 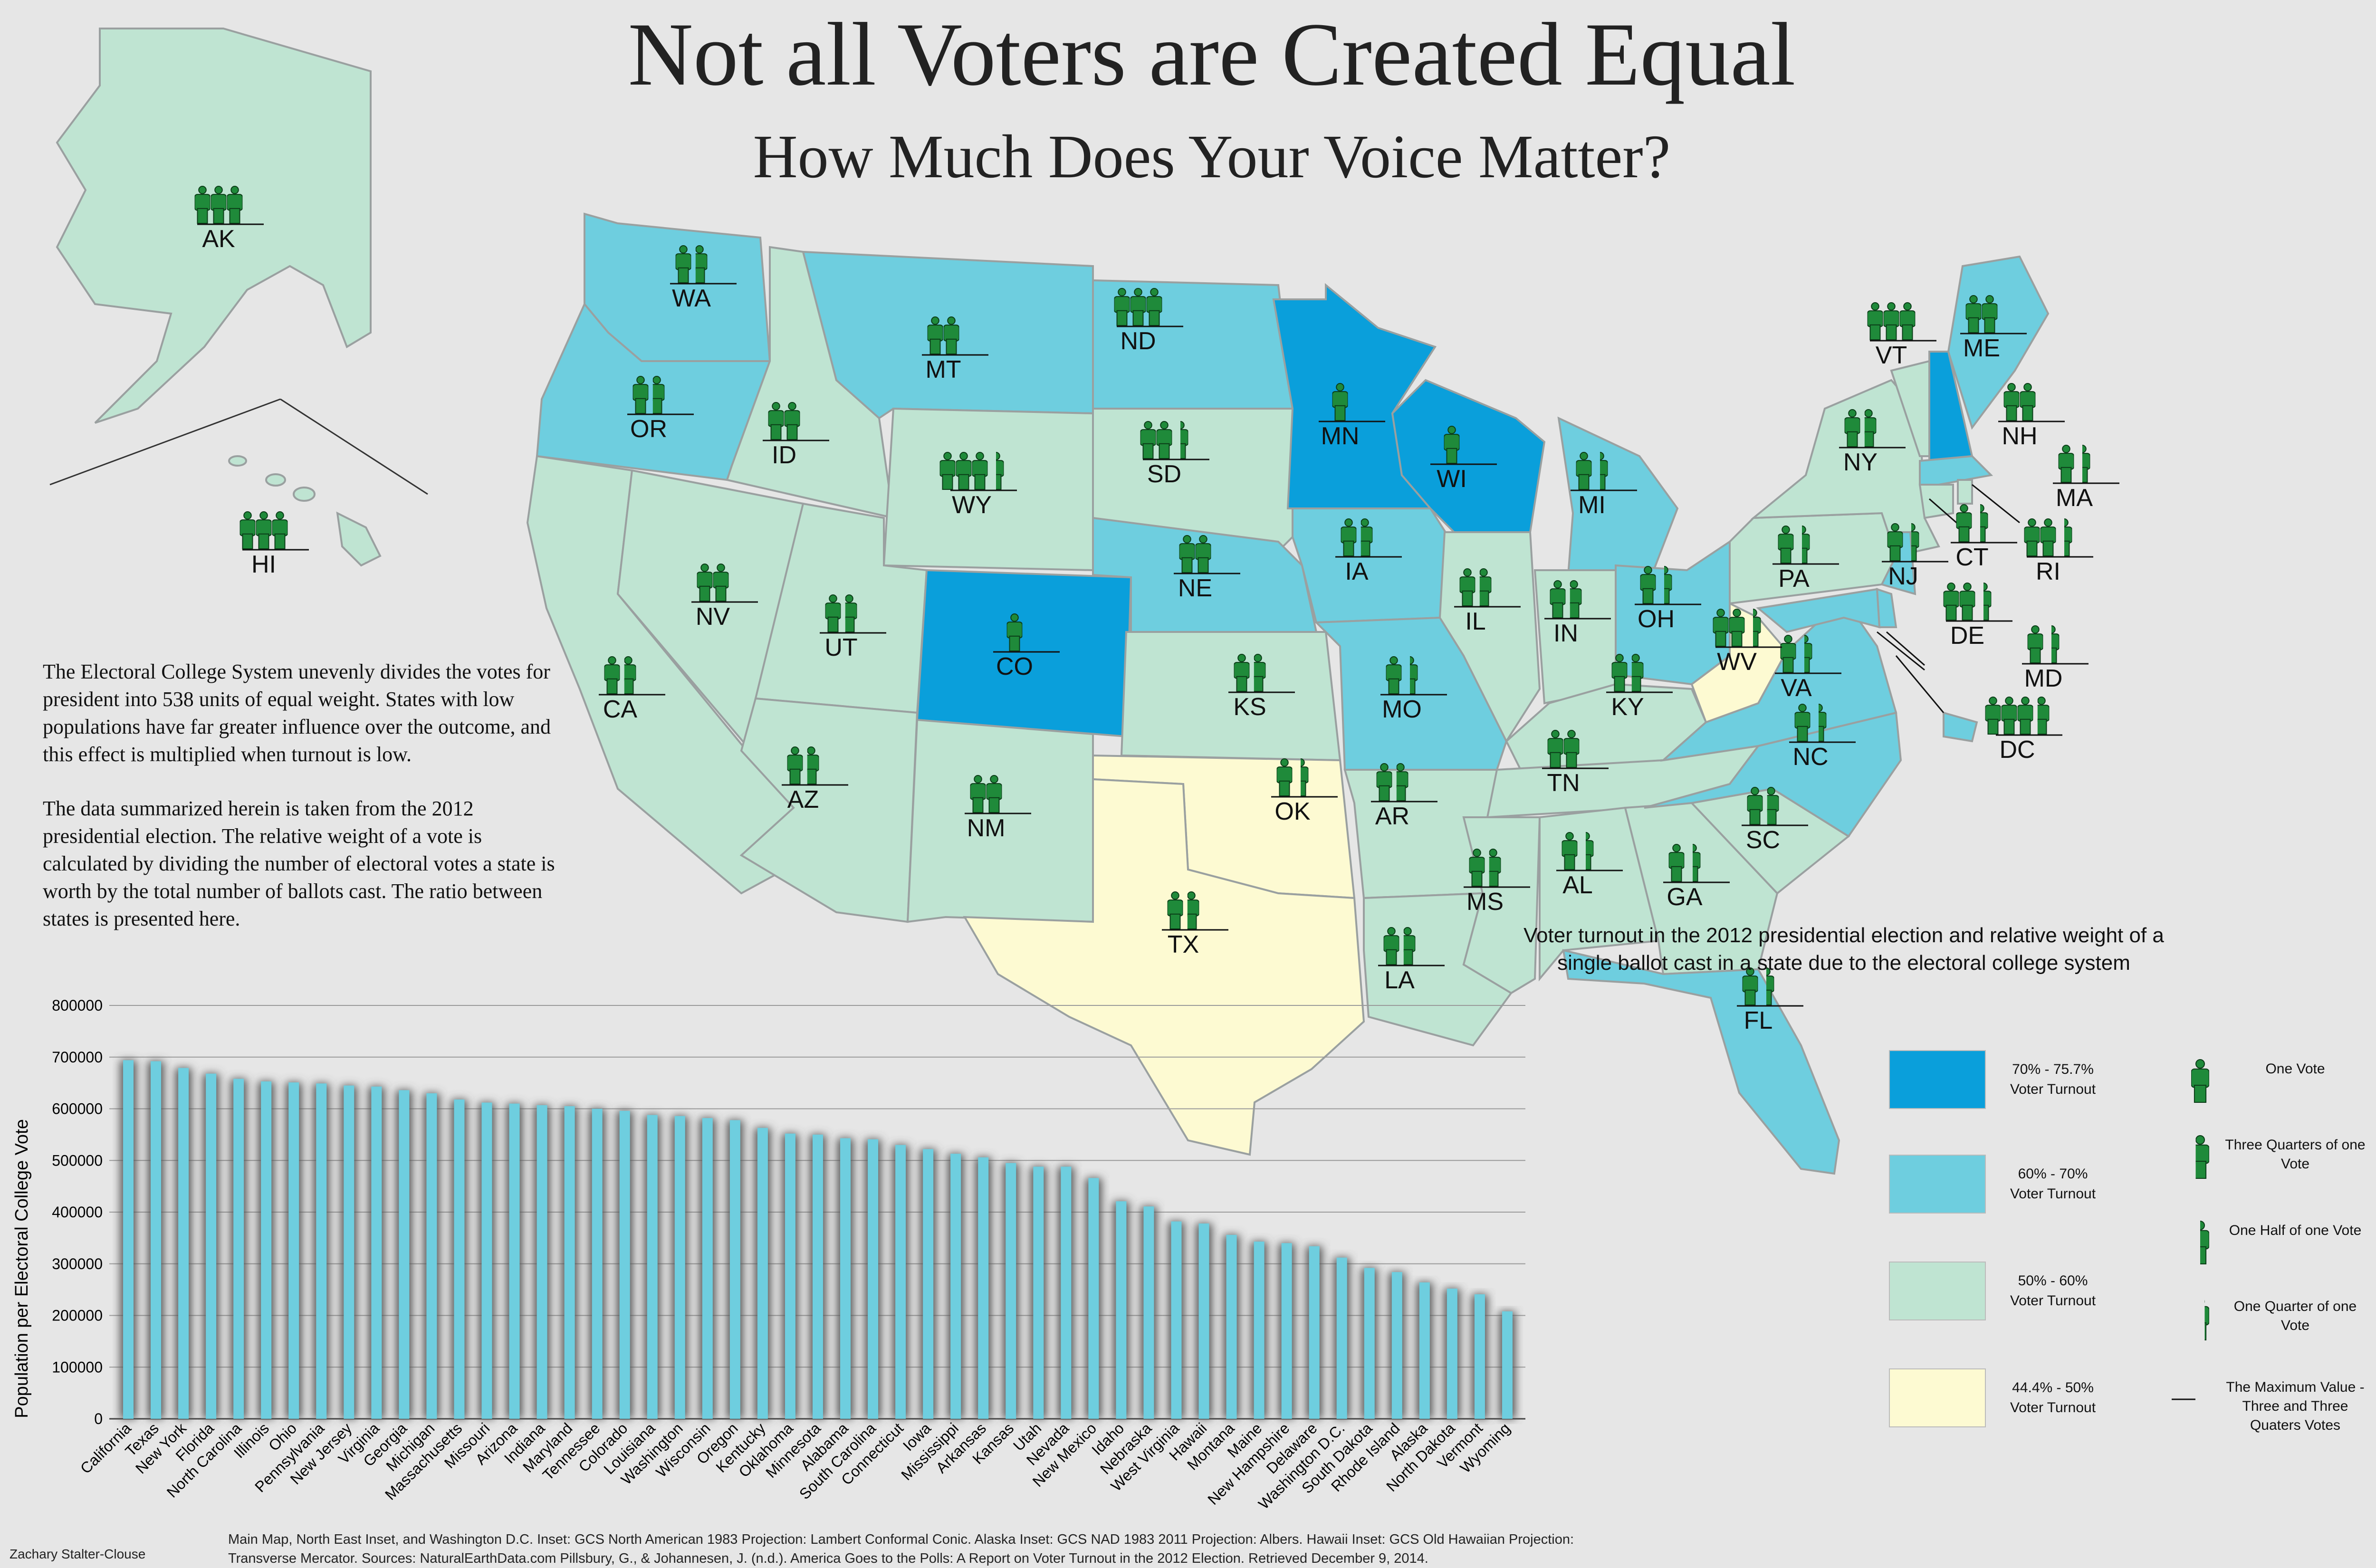 I want to click on state-label: AZ, so click(x=803, y=800).